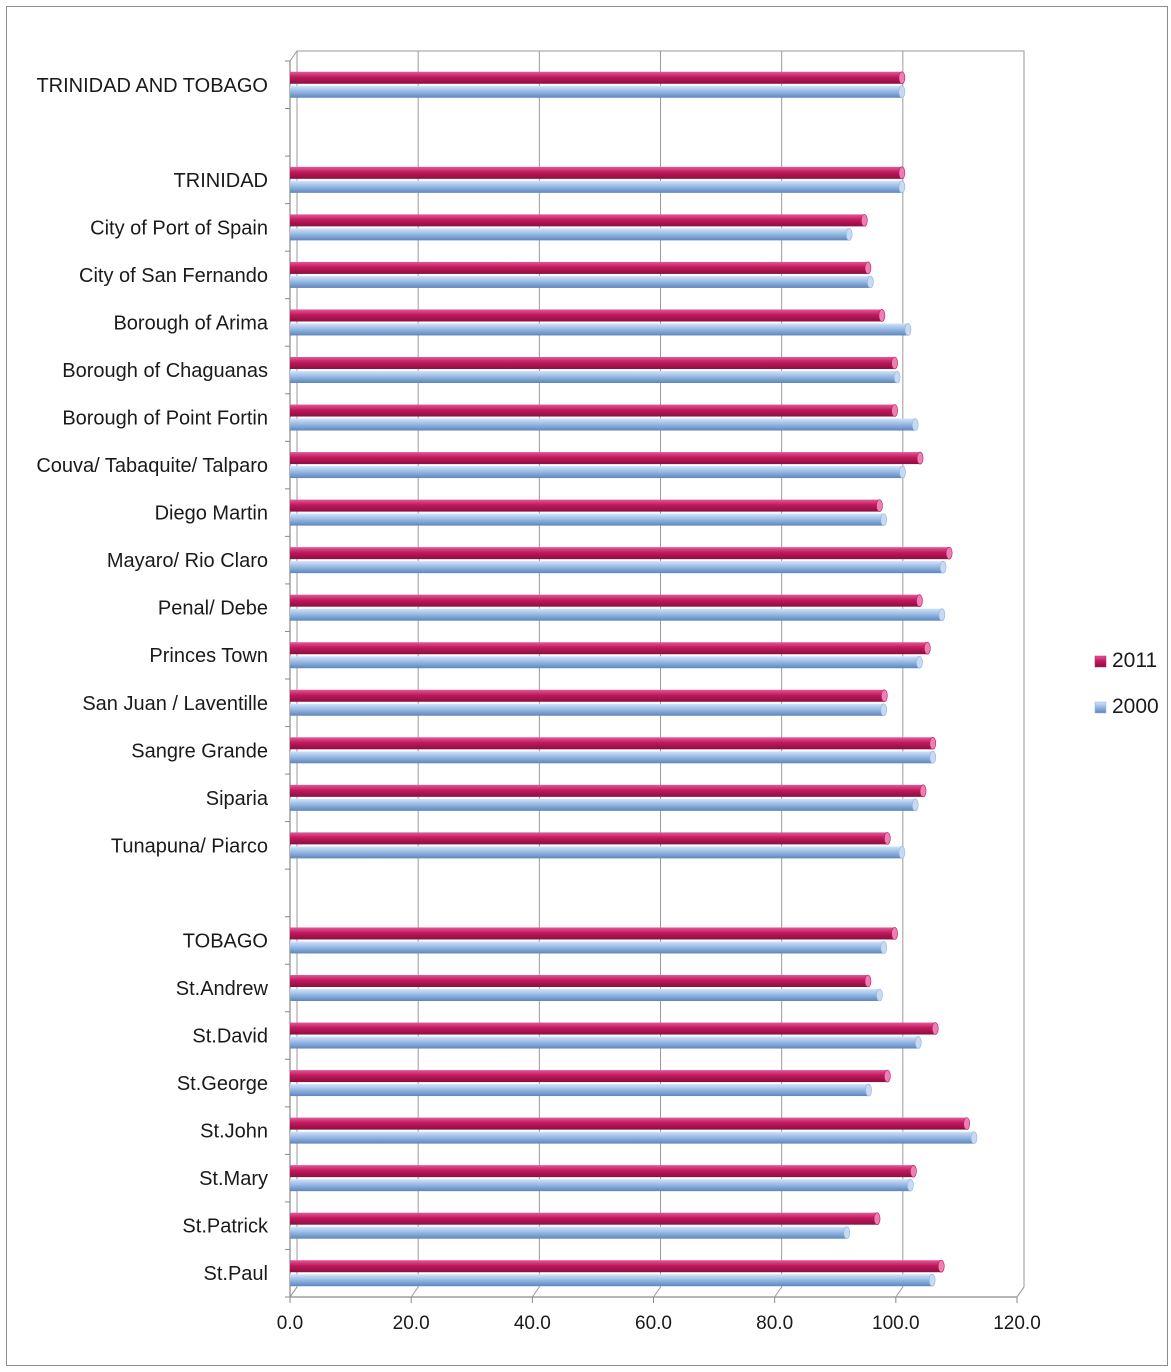 This screenshot has height=1372, width=1171. I want to click on category-label: St.John, so click(234, 1132).